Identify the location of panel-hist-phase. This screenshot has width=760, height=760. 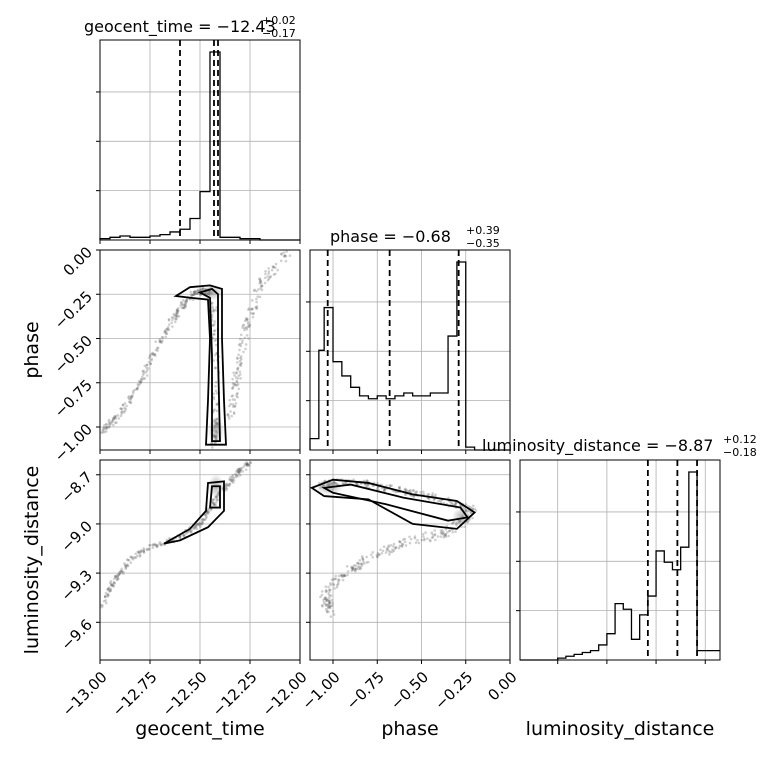
(408, 351).